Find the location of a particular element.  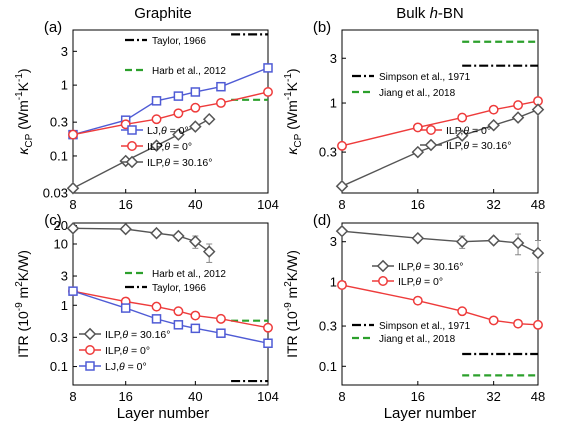

y-label-text: K is located at coordinates (23, 86).